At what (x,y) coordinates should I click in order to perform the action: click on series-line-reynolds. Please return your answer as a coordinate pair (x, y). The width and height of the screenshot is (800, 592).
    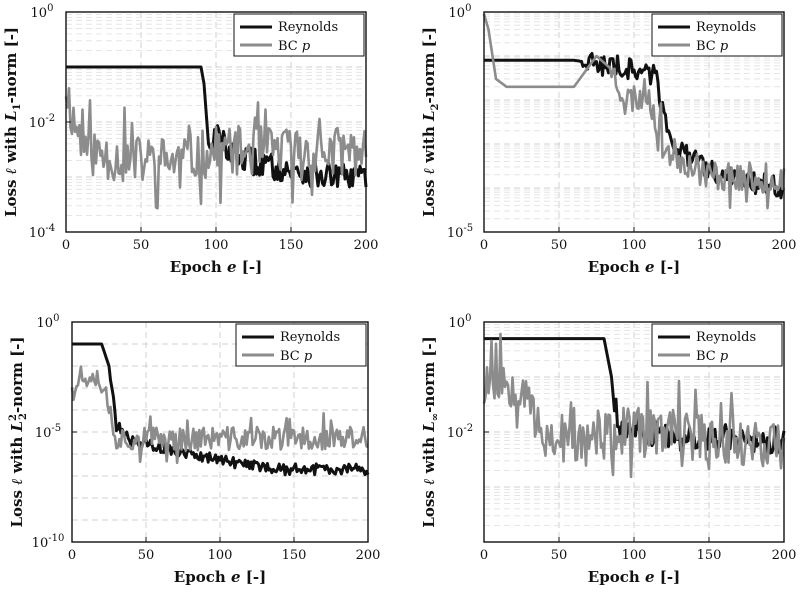
    Looking at the image, I should click on (635, 126).